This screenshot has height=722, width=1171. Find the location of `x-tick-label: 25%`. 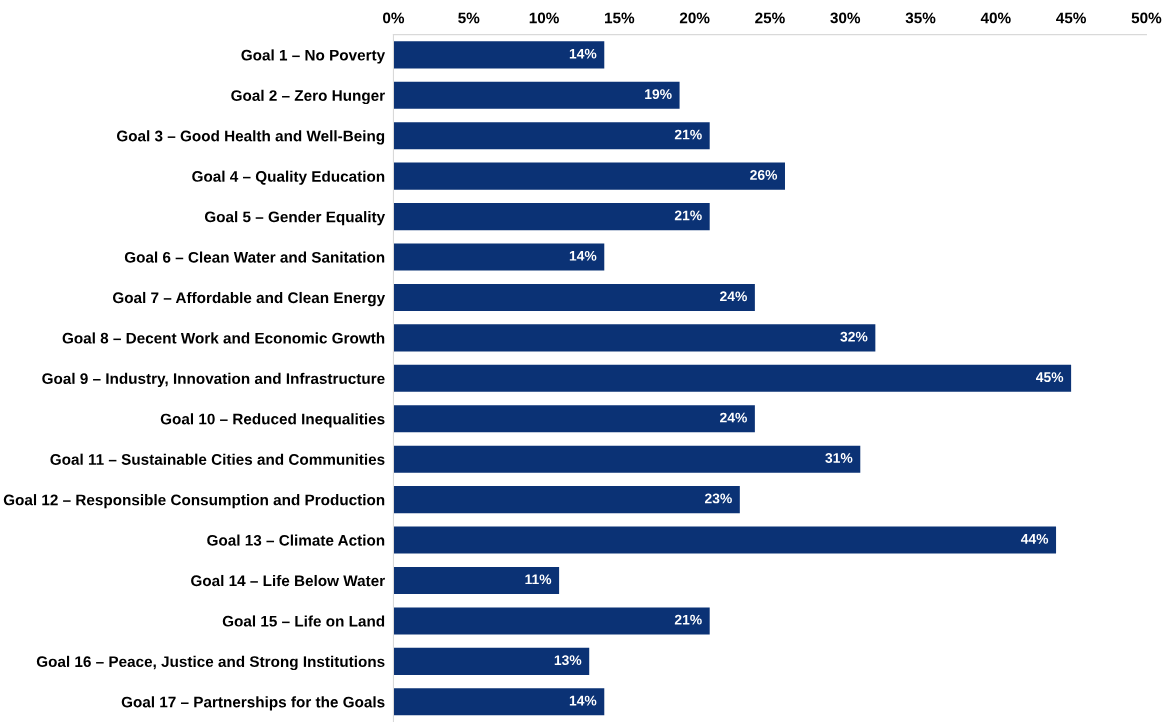

x-tick-label: 25% is located at coordinates (770, 18).